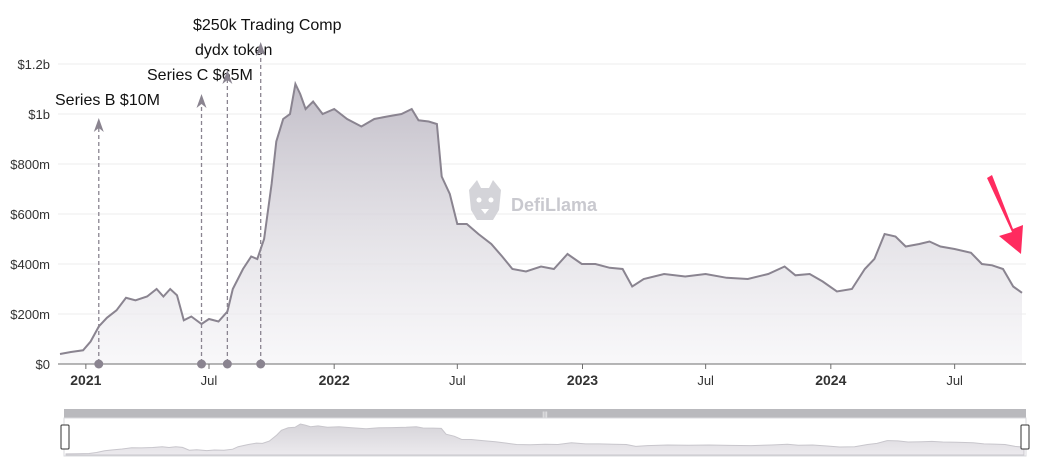 The image size is (1061, 473). What do you see at coordinates (554, 205) in the screenshot?
I see `watermark-text: DefiLlama` at bounding box center [554, 205].